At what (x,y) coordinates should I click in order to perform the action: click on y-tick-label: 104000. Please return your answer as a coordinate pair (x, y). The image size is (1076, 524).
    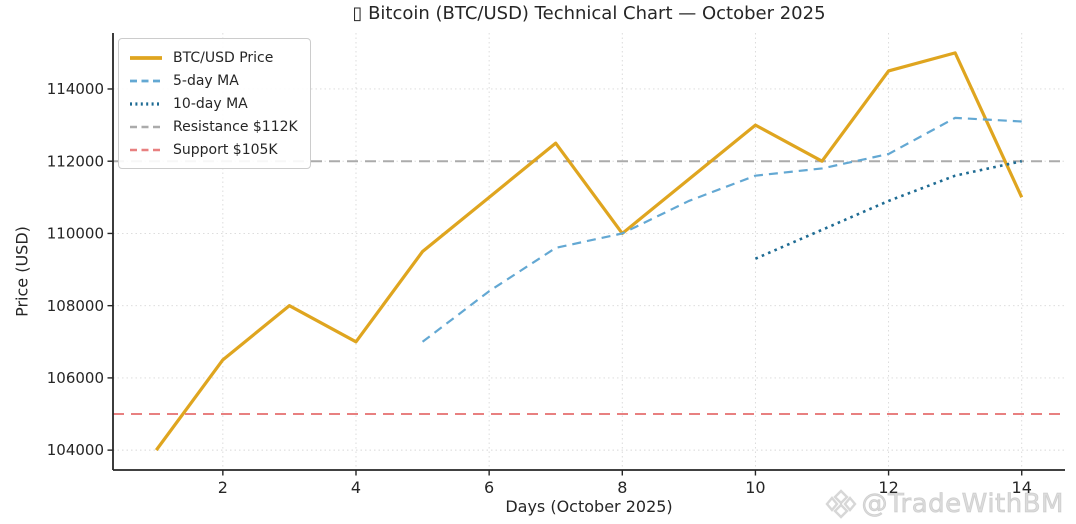
    Looking at the image, I should click on (75, 450).